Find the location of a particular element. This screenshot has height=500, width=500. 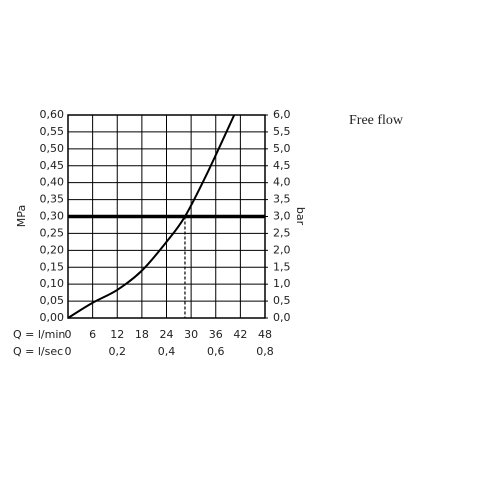

y2-axis-label: bar is located at coordinates (300, 216).